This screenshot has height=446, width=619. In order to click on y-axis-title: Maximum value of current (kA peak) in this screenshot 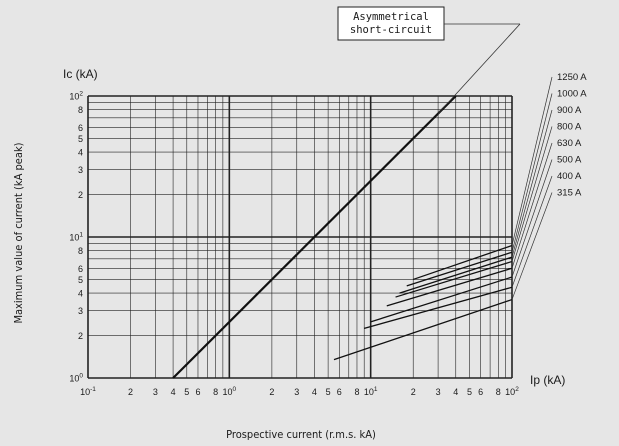, I will do `click(18, 232)`.